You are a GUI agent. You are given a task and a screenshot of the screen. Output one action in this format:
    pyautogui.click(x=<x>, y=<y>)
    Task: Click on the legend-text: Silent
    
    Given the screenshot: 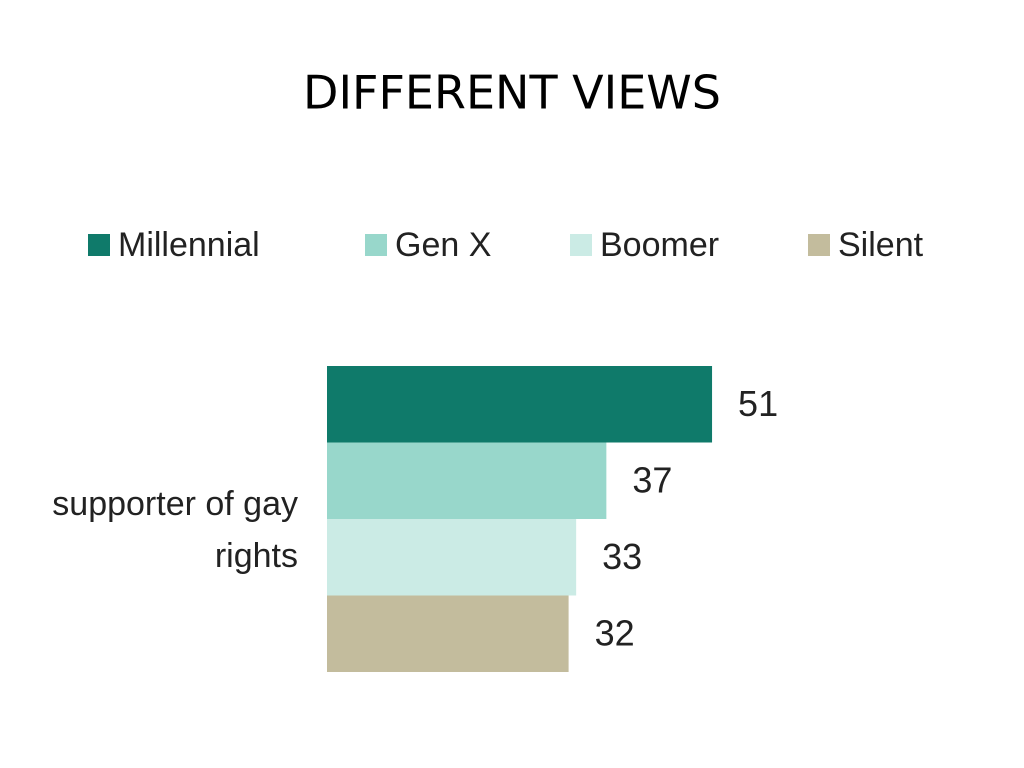 What is the action you would take?
    pyautogui.click(x=881, y=245)
    